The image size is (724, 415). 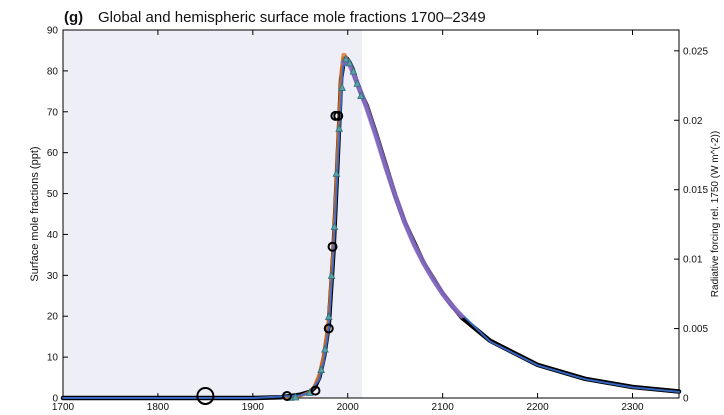 I want to click on y2-axis-ticks: 0 0.005 0.01 0.015 0.02 0.025, so click(x=691, y=225).